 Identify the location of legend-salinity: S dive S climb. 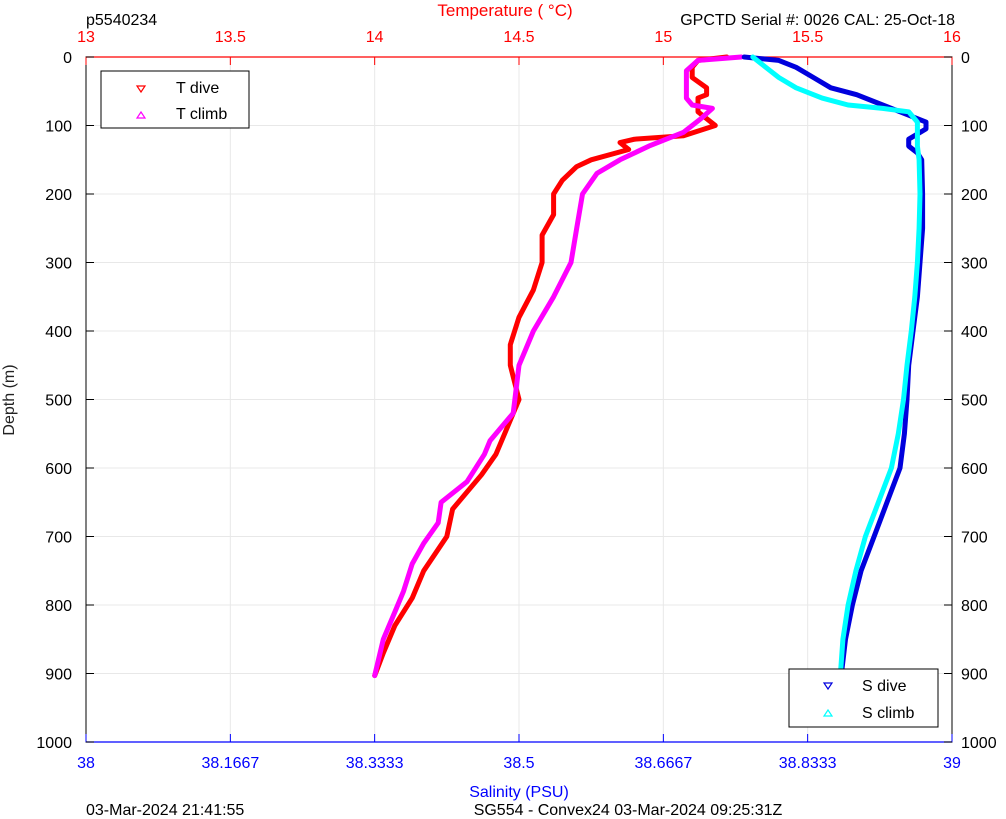
(863, 698).